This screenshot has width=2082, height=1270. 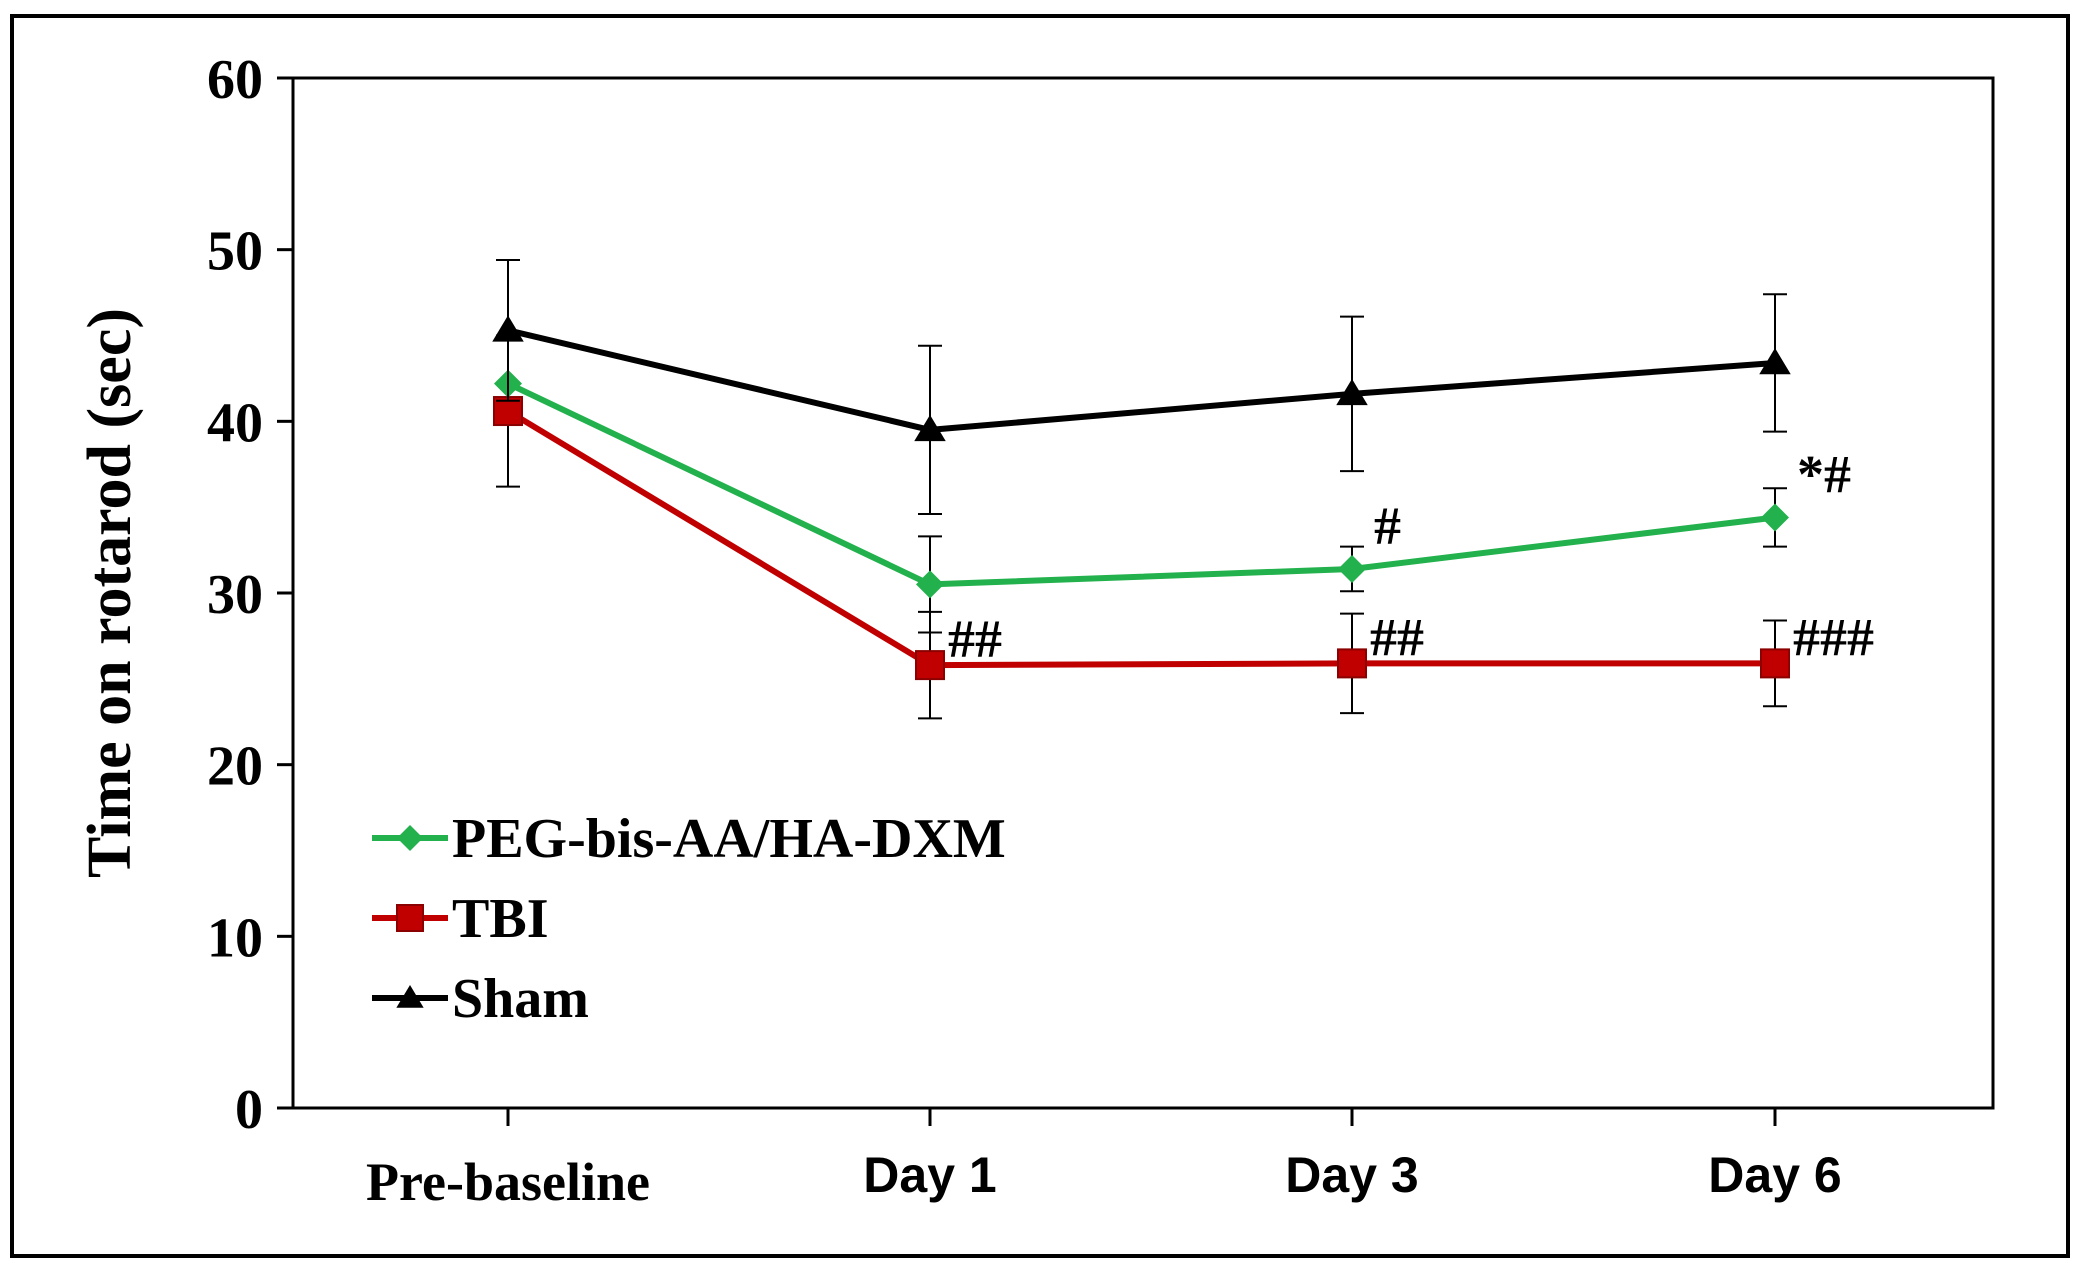 What do you see at coordinates (249, 1110) in the screenshot?
I see `y-tick-label: 0` at bounding box center [249, 1110].